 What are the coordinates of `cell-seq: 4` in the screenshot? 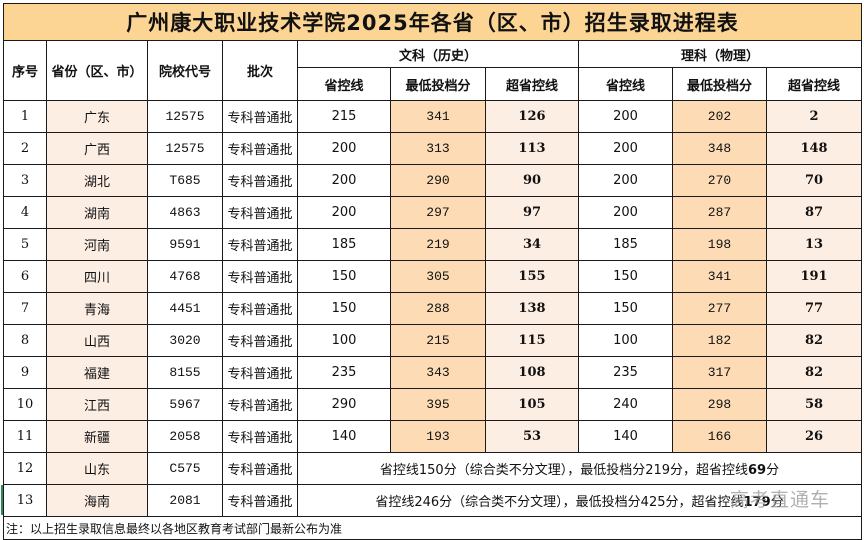 It's located at (25, 212).